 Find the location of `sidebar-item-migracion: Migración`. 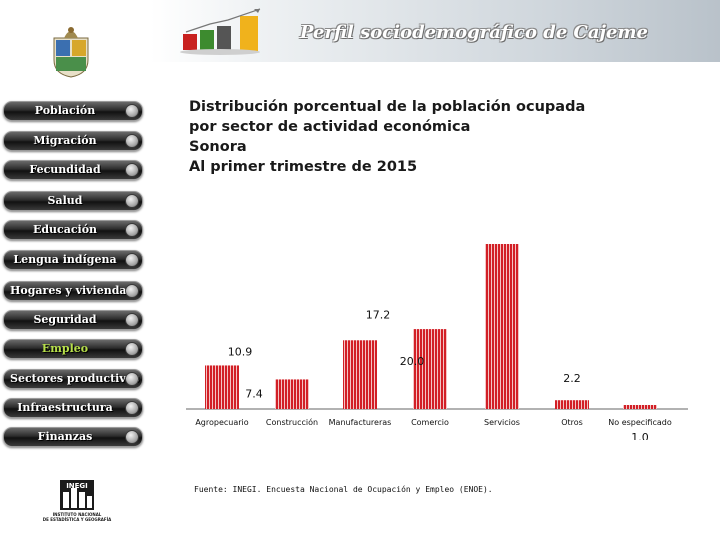

sidebar-item-migracion: Migración is located at coordinates (73, 141).